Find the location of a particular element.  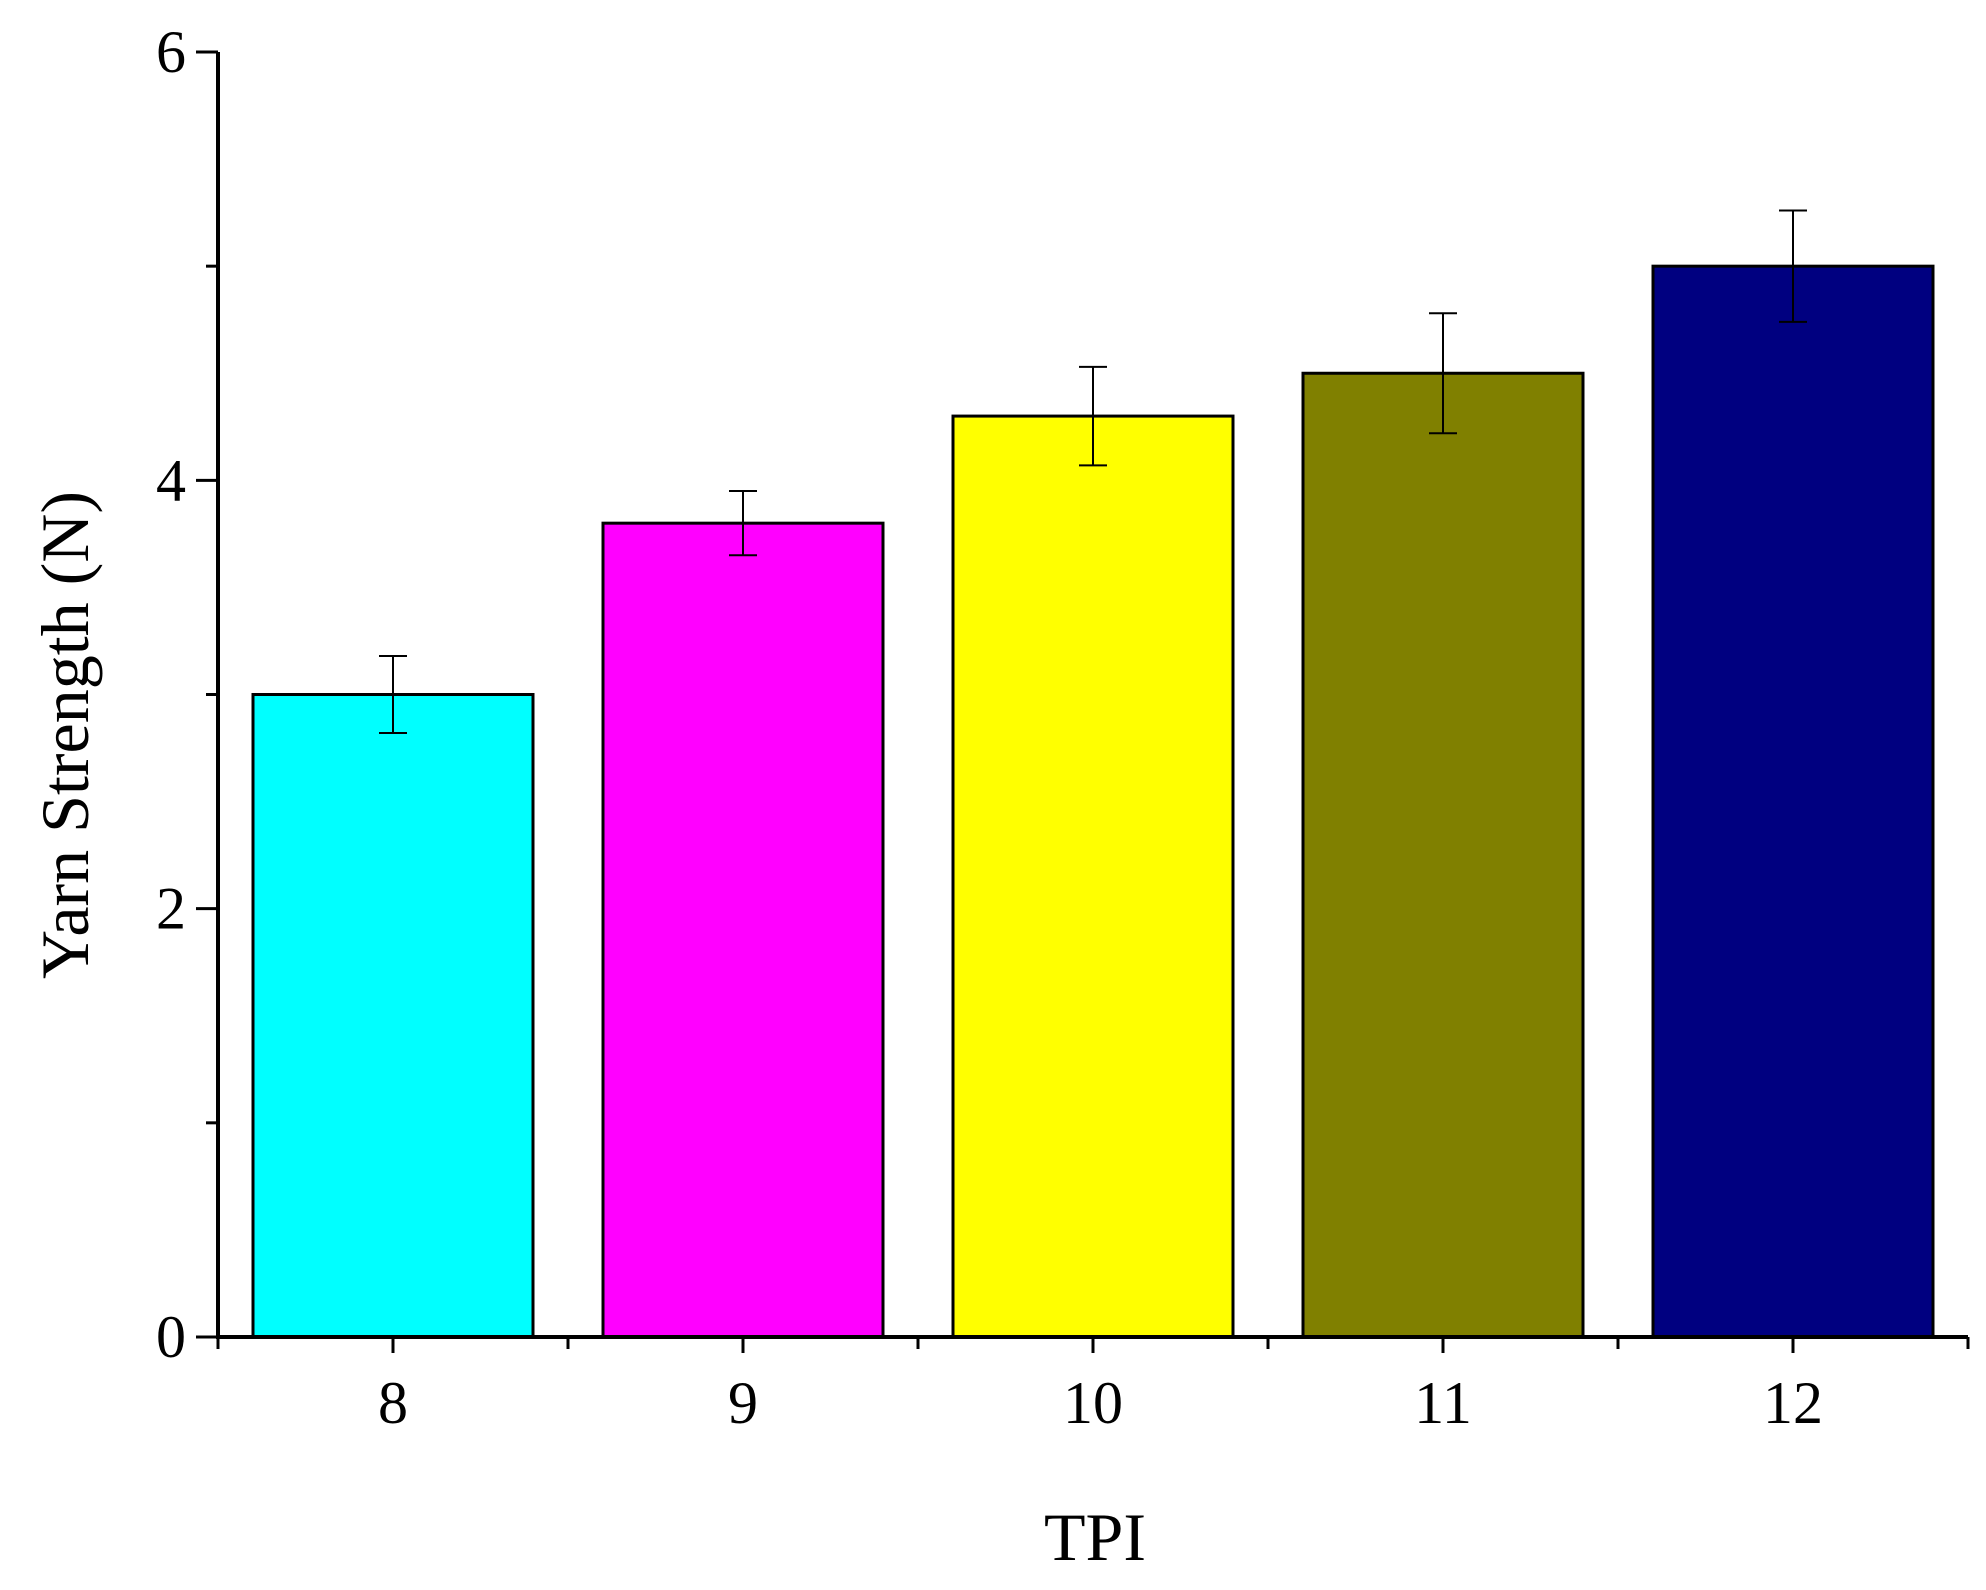

x-axis-title: TPI is located at coordinates (1095, 1537).